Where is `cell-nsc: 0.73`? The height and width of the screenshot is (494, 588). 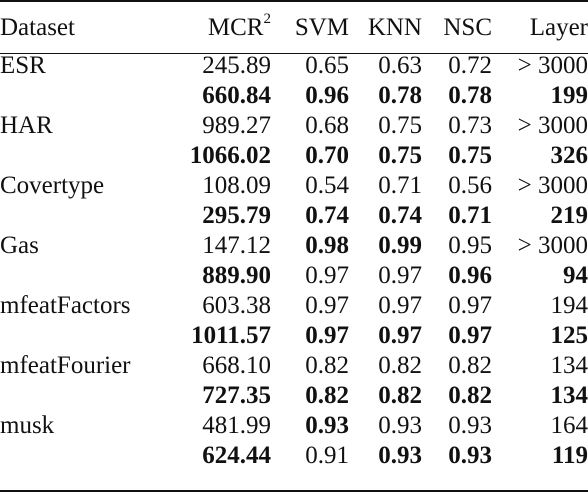
cell-nsc: 0.73 is located at coordinates (470, 125).